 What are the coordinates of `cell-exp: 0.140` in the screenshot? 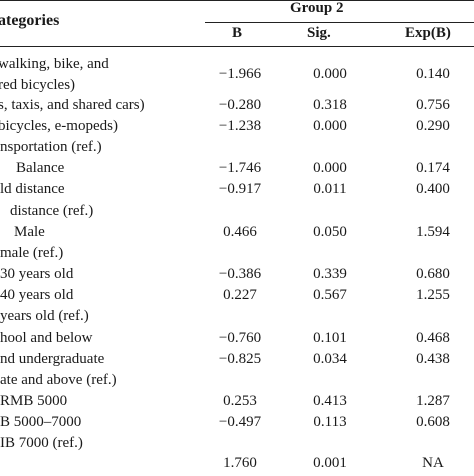 It's located at (433, 74).